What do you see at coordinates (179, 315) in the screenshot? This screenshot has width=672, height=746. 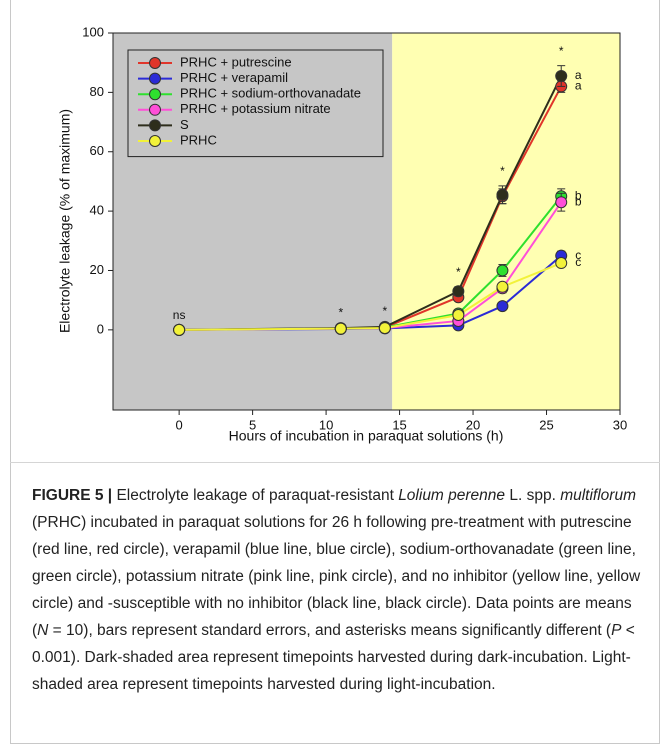 I see `significance-label: ns` at bounding box center [179, 315].